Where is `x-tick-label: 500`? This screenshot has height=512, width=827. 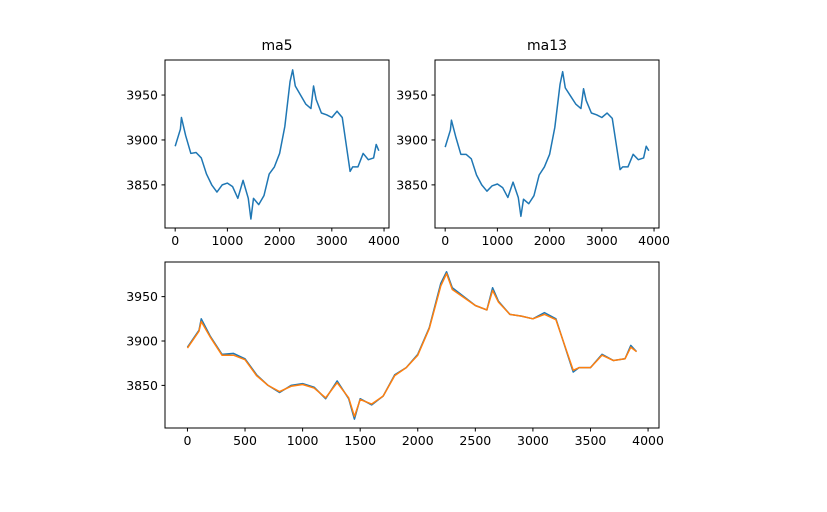 x-tick-label: 500 is located at coordinates (245, 440).